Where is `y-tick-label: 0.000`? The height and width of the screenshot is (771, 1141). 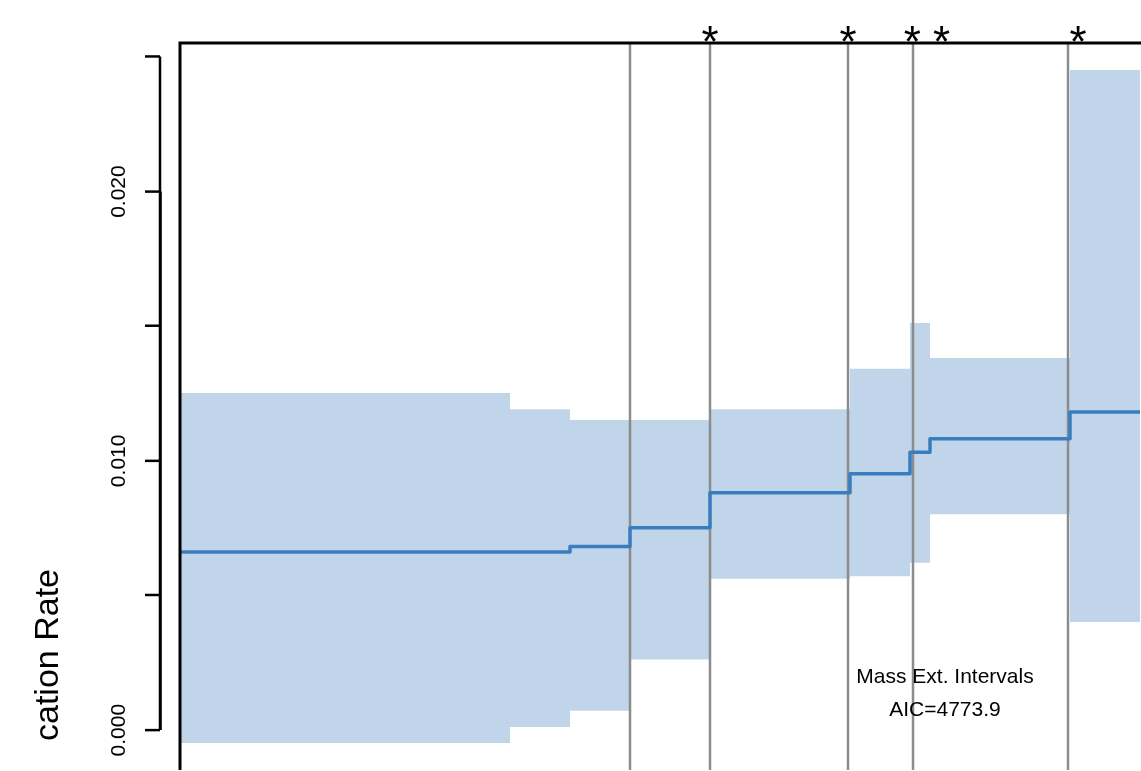 y-tick-label: 0.000 is located at coordinates (117, 730).